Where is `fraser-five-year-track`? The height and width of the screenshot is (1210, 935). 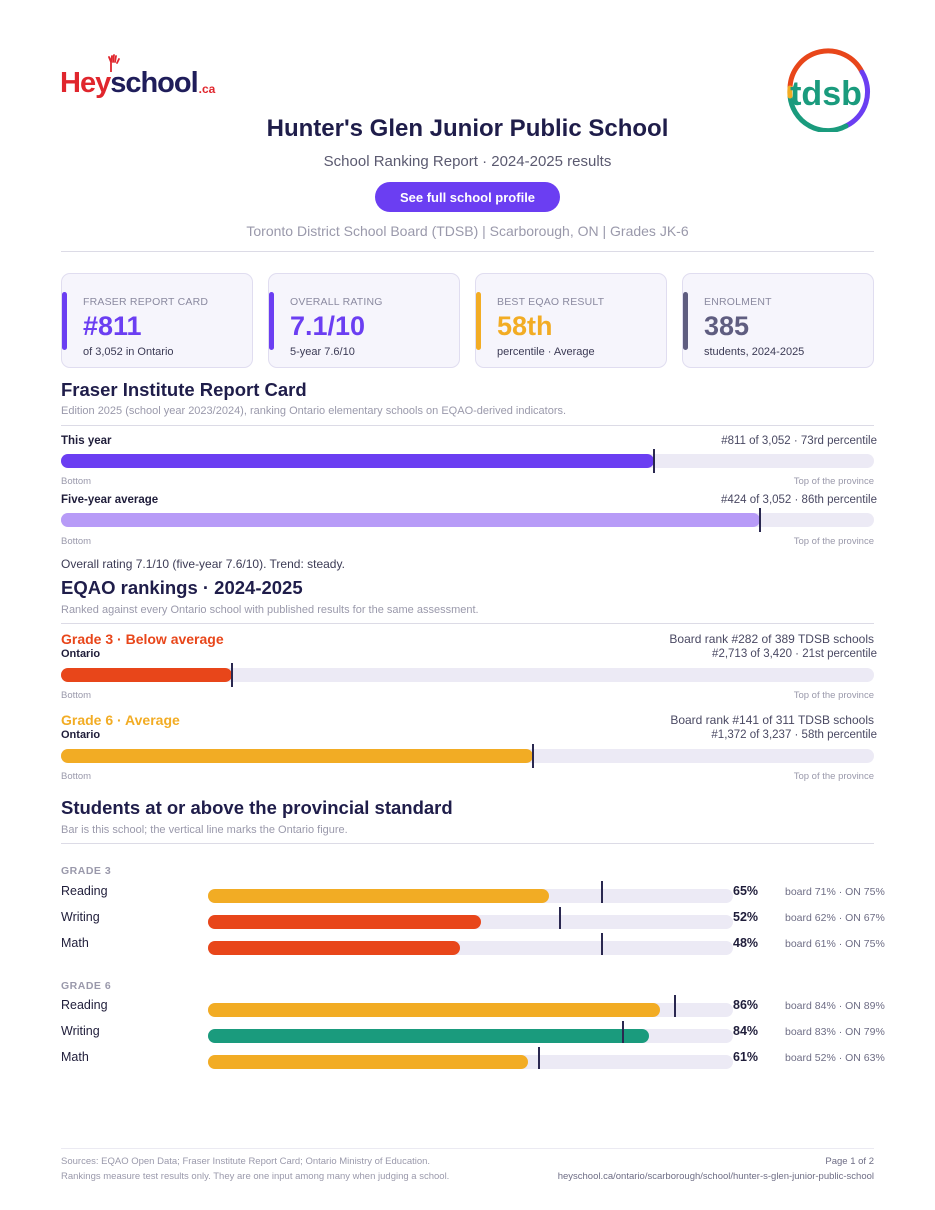 fraser-five-year-track is located at coordinates (467, 520).